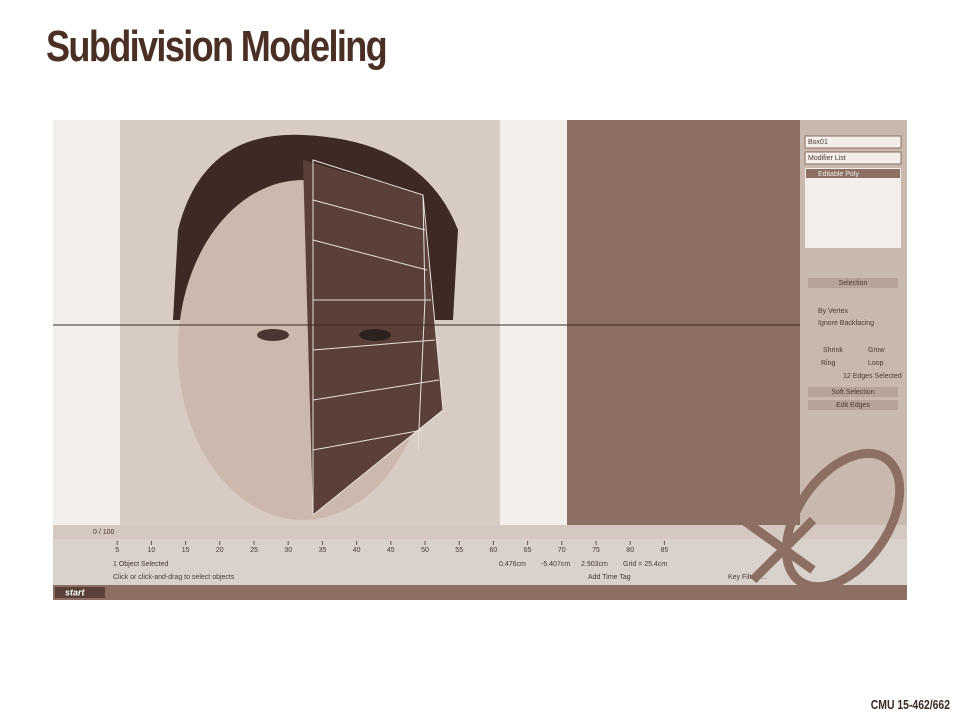 This screenshot has height=720, width=960. Describe the element at coordinates (877, 350) in the screenshot. I see `button: Grow` at that location.